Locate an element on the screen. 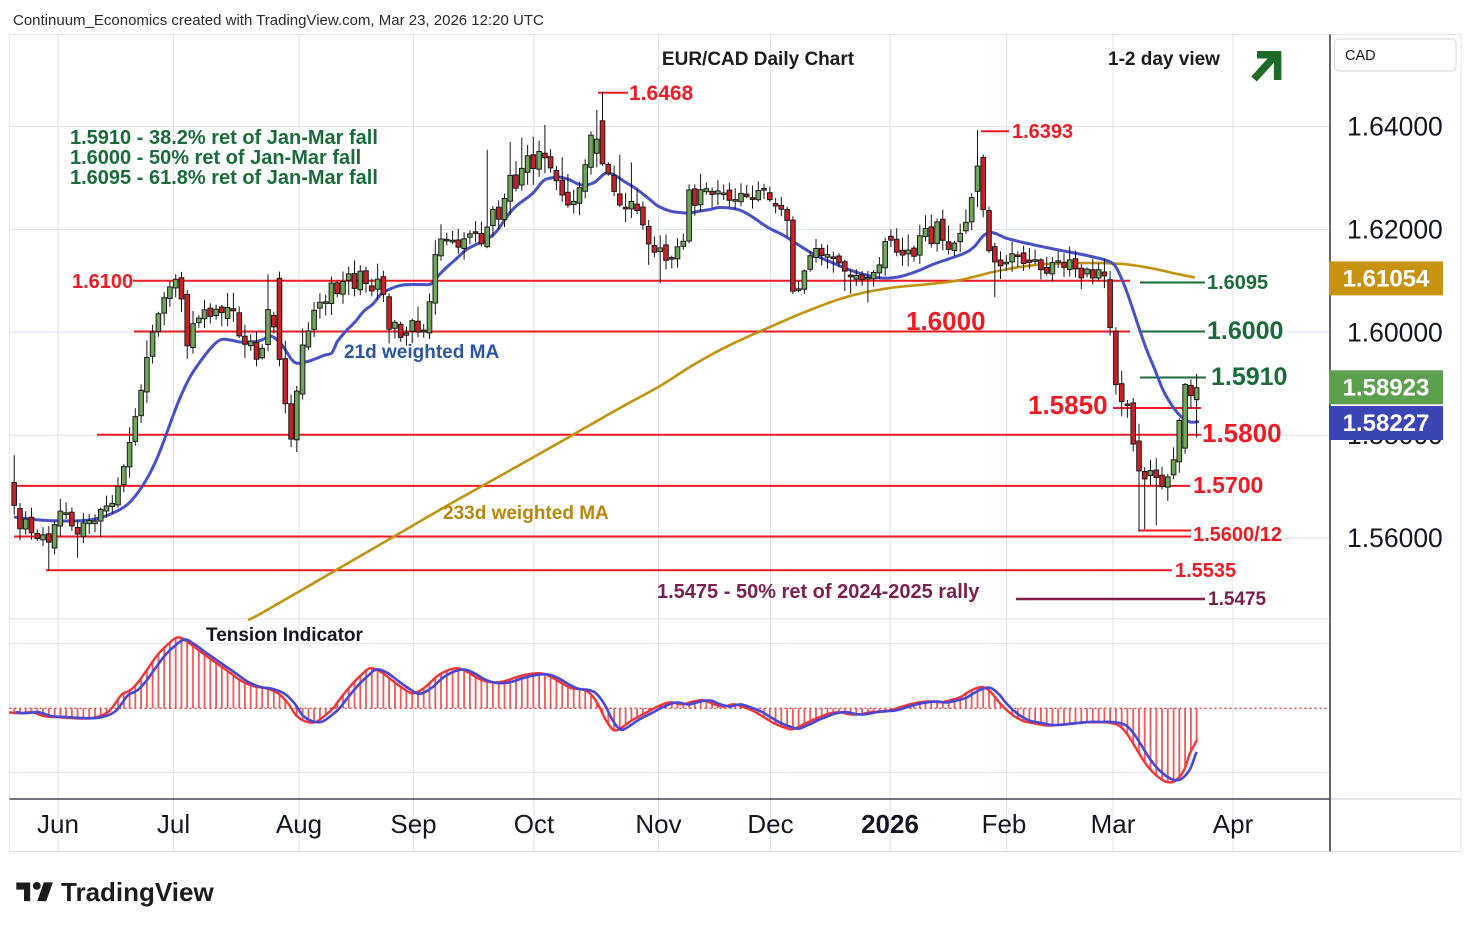  svg-text: CAD is located at coordinates (1360, 56).